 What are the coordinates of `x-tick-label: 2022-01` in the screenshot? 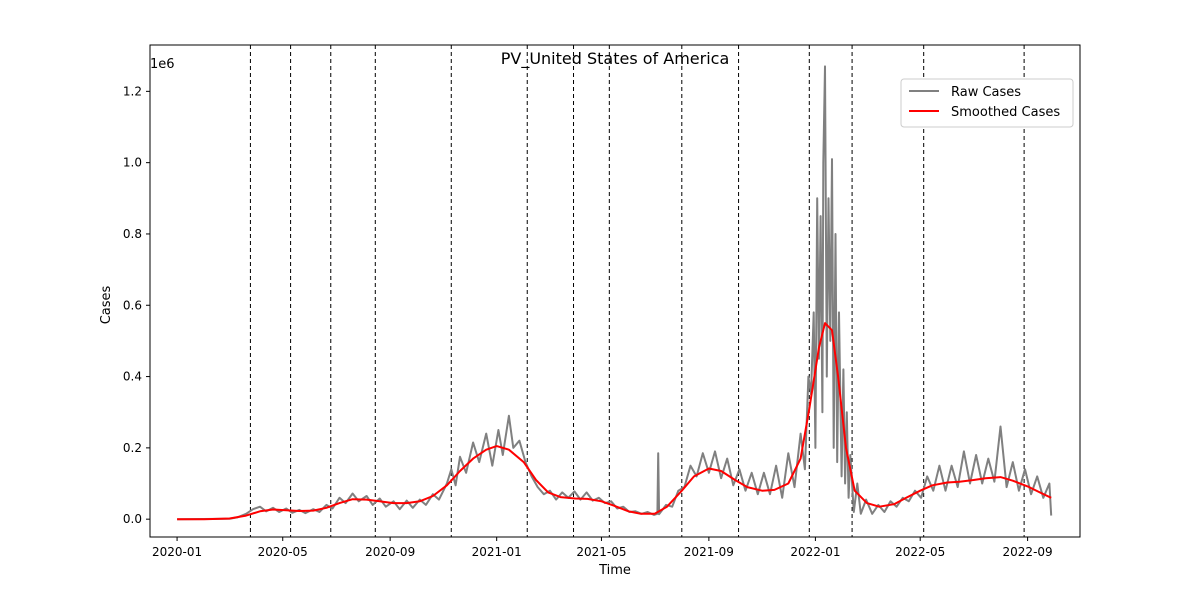 It's located at (815, 552).